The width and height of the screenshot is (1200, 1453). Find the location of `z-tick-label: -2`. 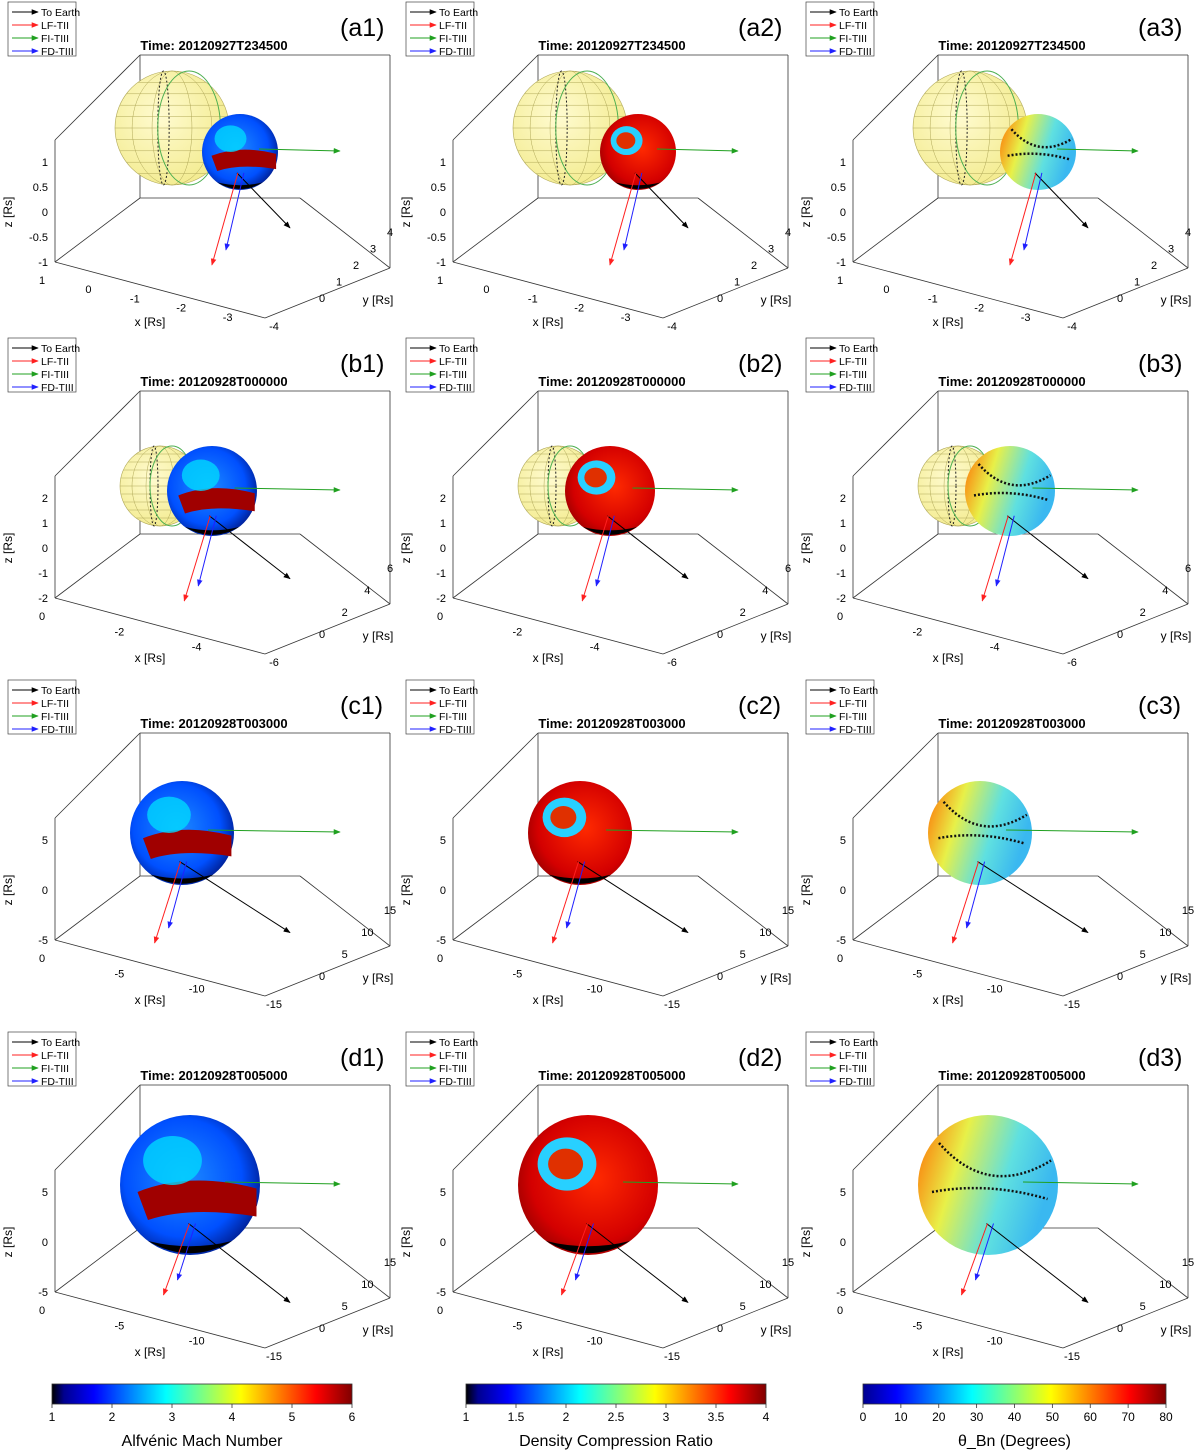

z-tick-label: -2 is located at coordinates (43, 599).